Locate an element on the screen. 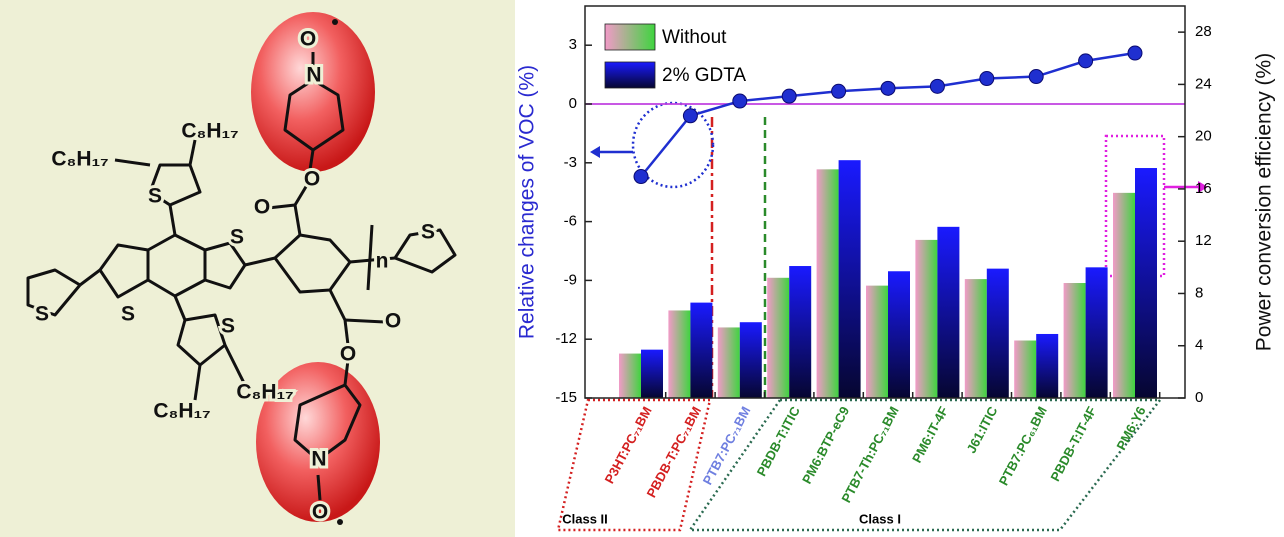 This screenshot has width=1284, height=537. y-tick-label: -3 is located at coordinates (570, 162).